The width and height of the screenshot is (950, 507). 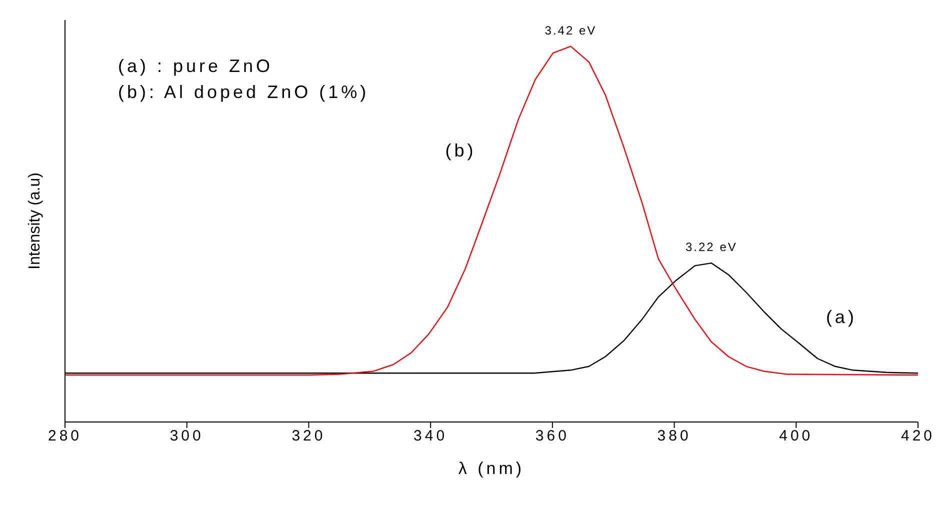 I want to click on x-tick-label: 380, so click(x=674, y=436).